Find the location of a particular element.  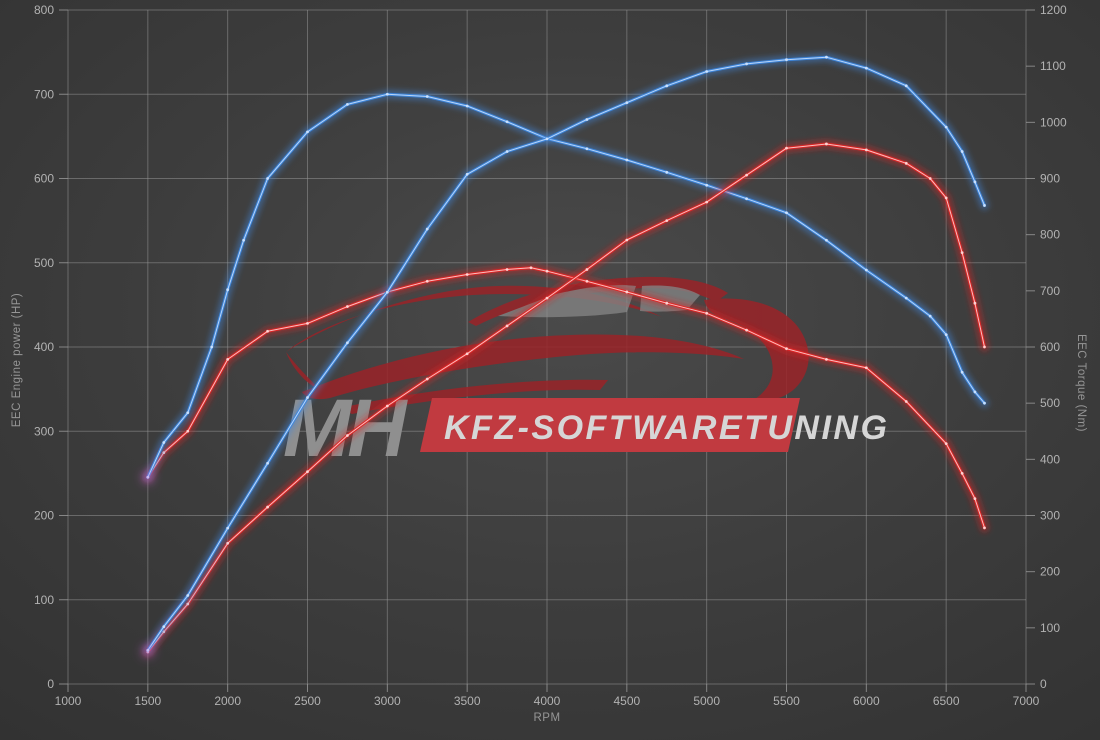

x-tick-label: 1000 is located at coordinates (68, 701).